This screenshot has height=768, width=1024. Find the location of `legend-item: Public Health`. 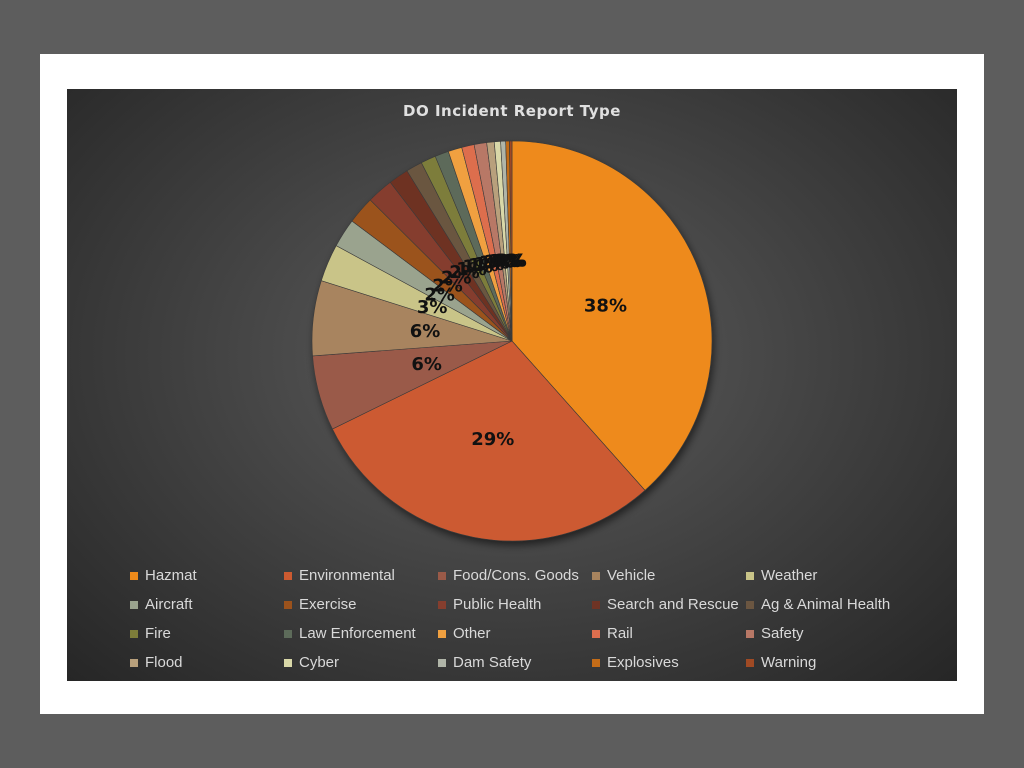

legend-item: Public Health is located at coordinates (515, 604).